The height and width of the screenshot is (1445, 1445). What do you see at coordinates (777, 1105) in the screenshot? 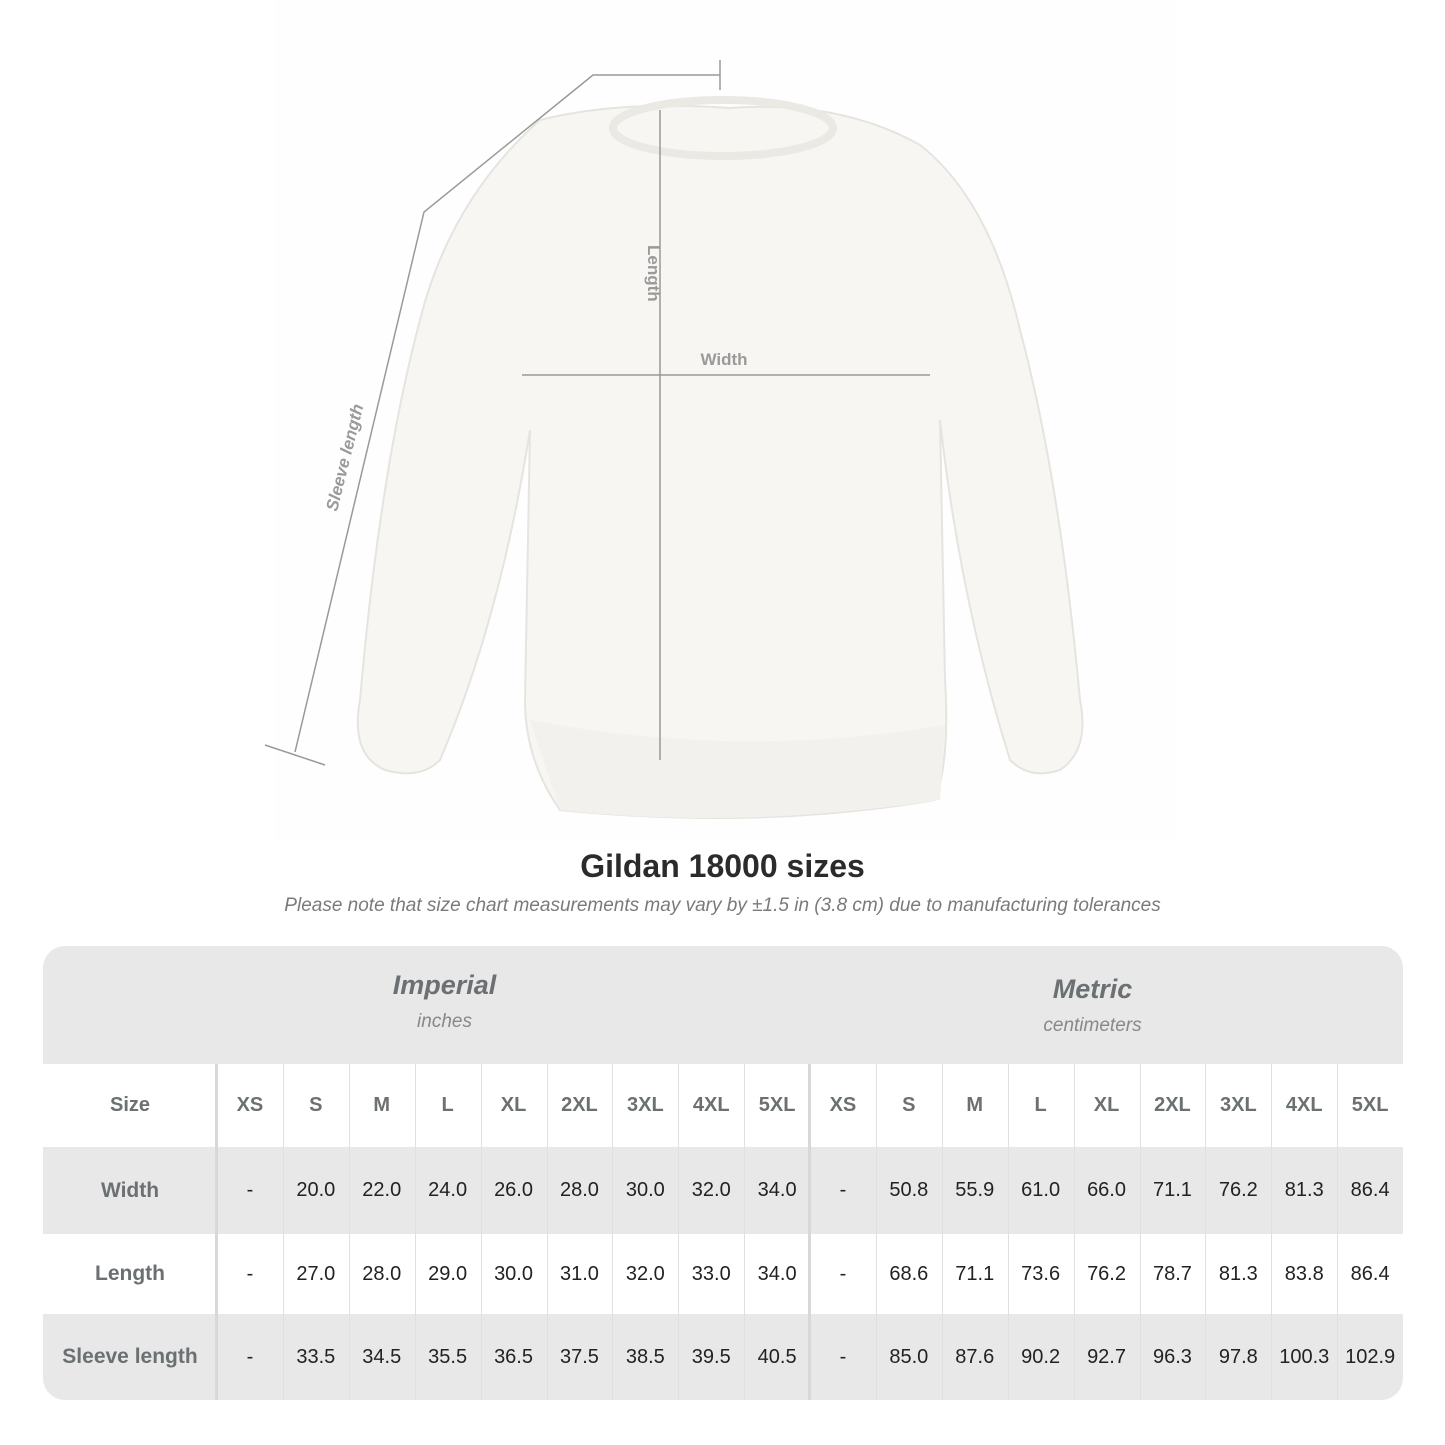
I see `imperial-size-5XL: 5XL` at bounding box center [777, 1105].